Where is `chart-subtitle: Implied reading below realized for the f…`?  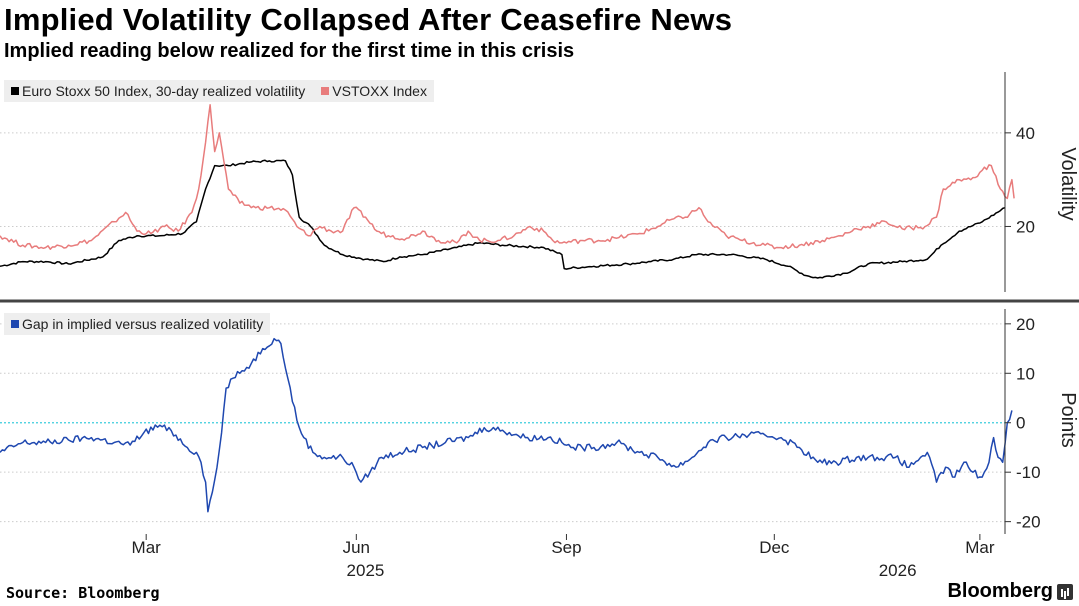 chart-subtitle: Implied reading below realized for the f… is located at coordinates (289, 51).